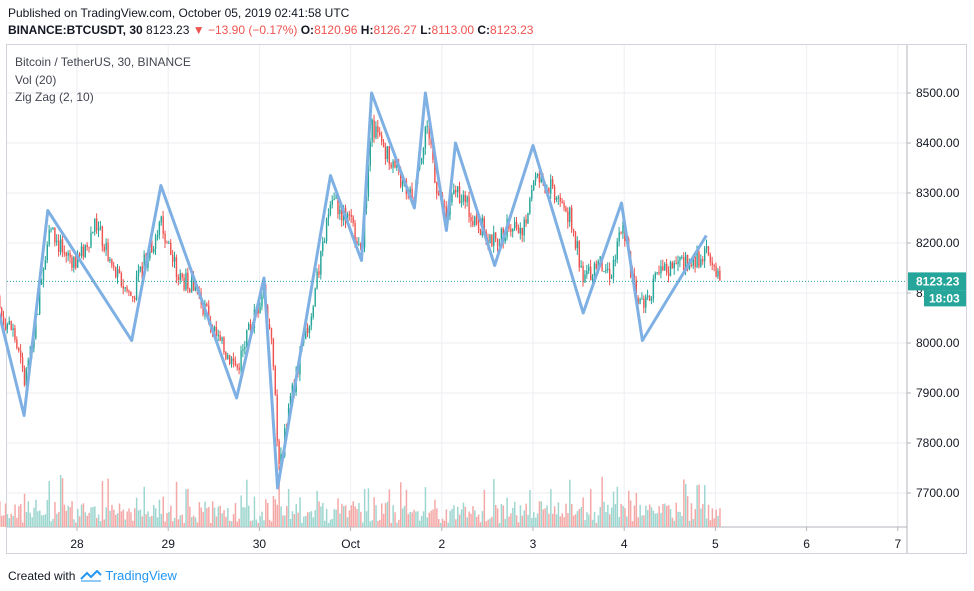 This screenshot has height=591, width=974. What do you see at coordinates (715, 544) in the screenshot?
I see `x-tick-label: 5` at bounding box center [715, 544].